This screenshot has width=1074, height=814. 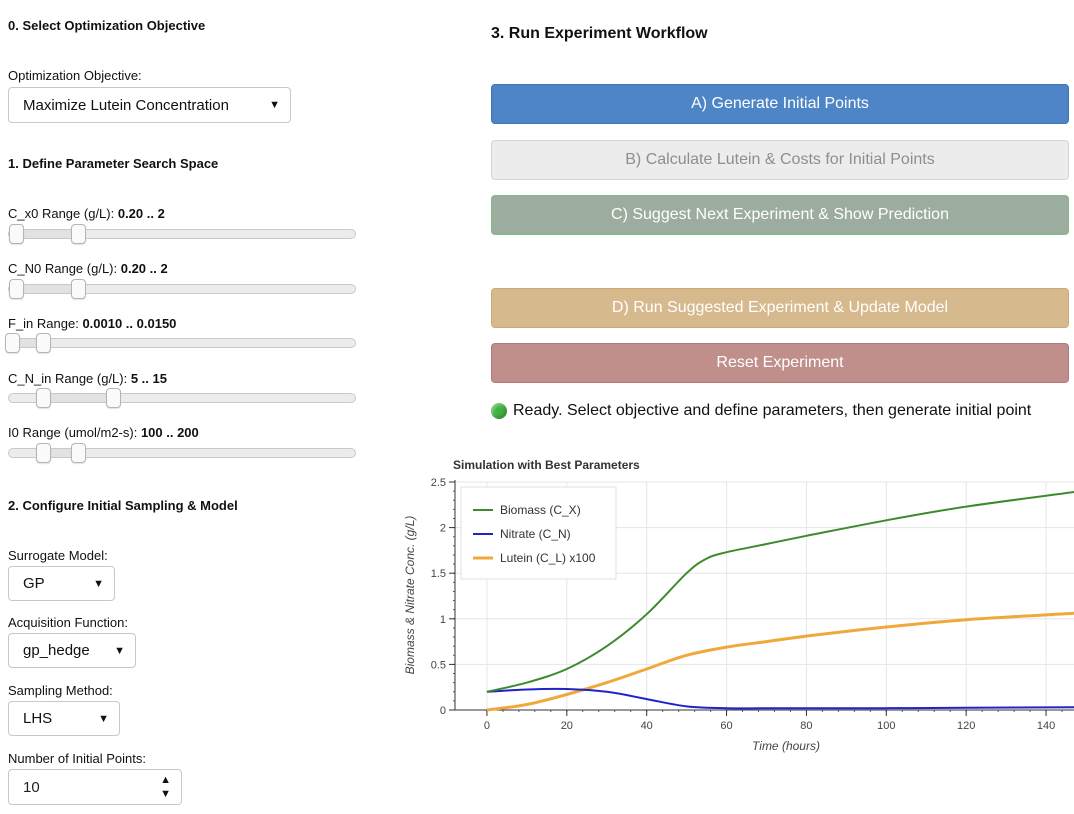 What do you see at coordinates (1046, 726) in the screenshot?
I see `x-tick-label: 140` at bounding box center [1046, 726].